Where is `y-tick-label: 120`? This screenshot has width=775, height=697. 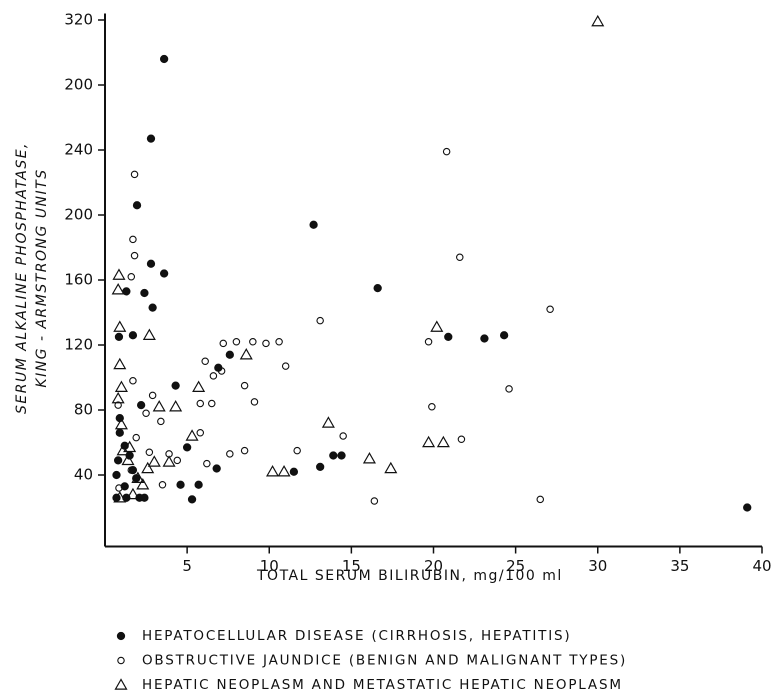
y-tick-label: 120 is located at coordinates (78, 345).